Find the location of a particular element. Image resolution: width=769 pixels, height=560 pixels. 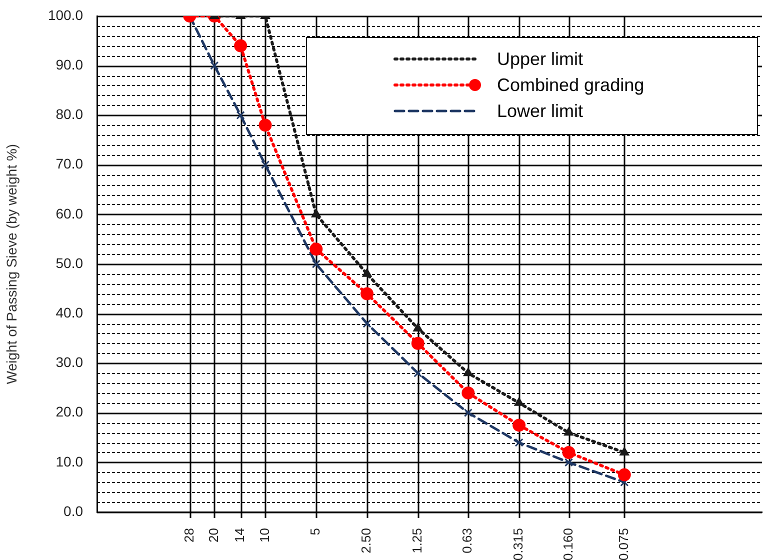

y-tick-label: 30.0 is located at coordinates (70, 362).